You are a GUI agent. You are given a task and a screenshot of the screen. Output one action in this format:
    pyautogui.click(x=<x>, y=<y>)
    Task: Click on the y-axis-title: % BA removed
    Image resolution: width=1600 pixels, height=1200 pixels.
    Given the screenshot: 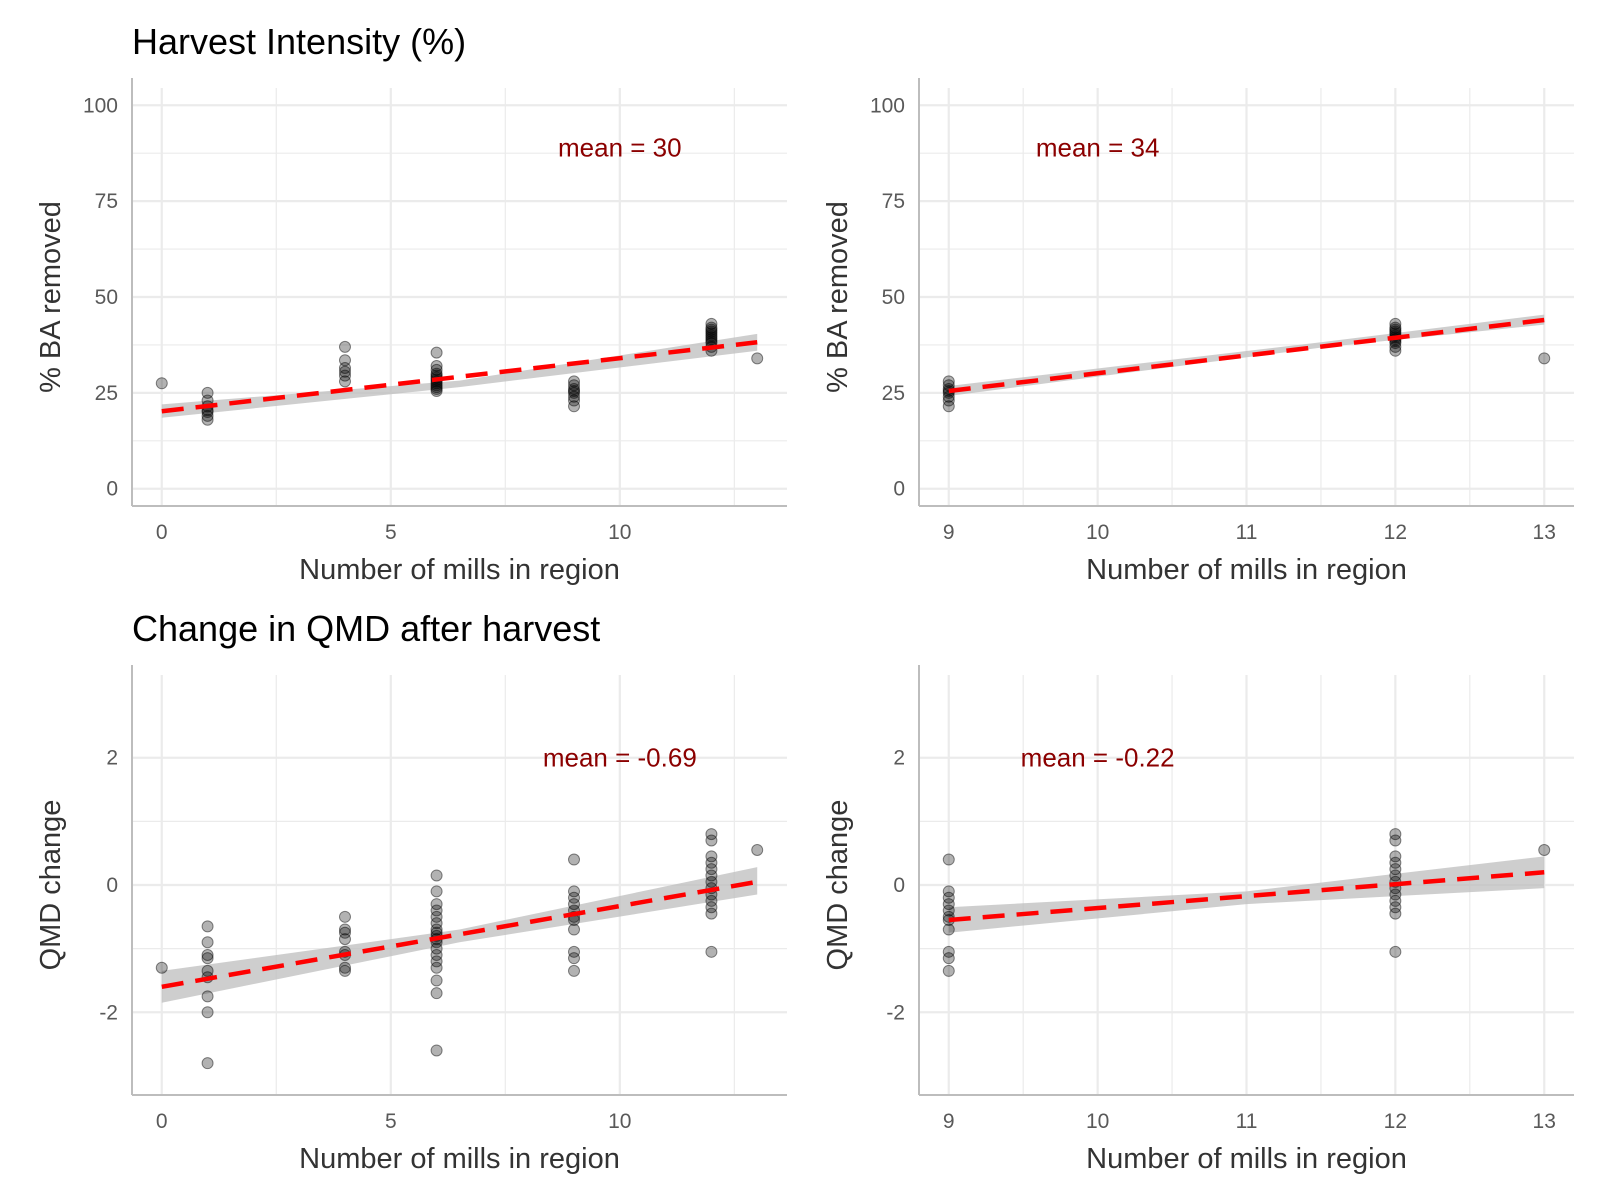 What is the action you would take?
    pyautogui.click(x=51, y=297)
    